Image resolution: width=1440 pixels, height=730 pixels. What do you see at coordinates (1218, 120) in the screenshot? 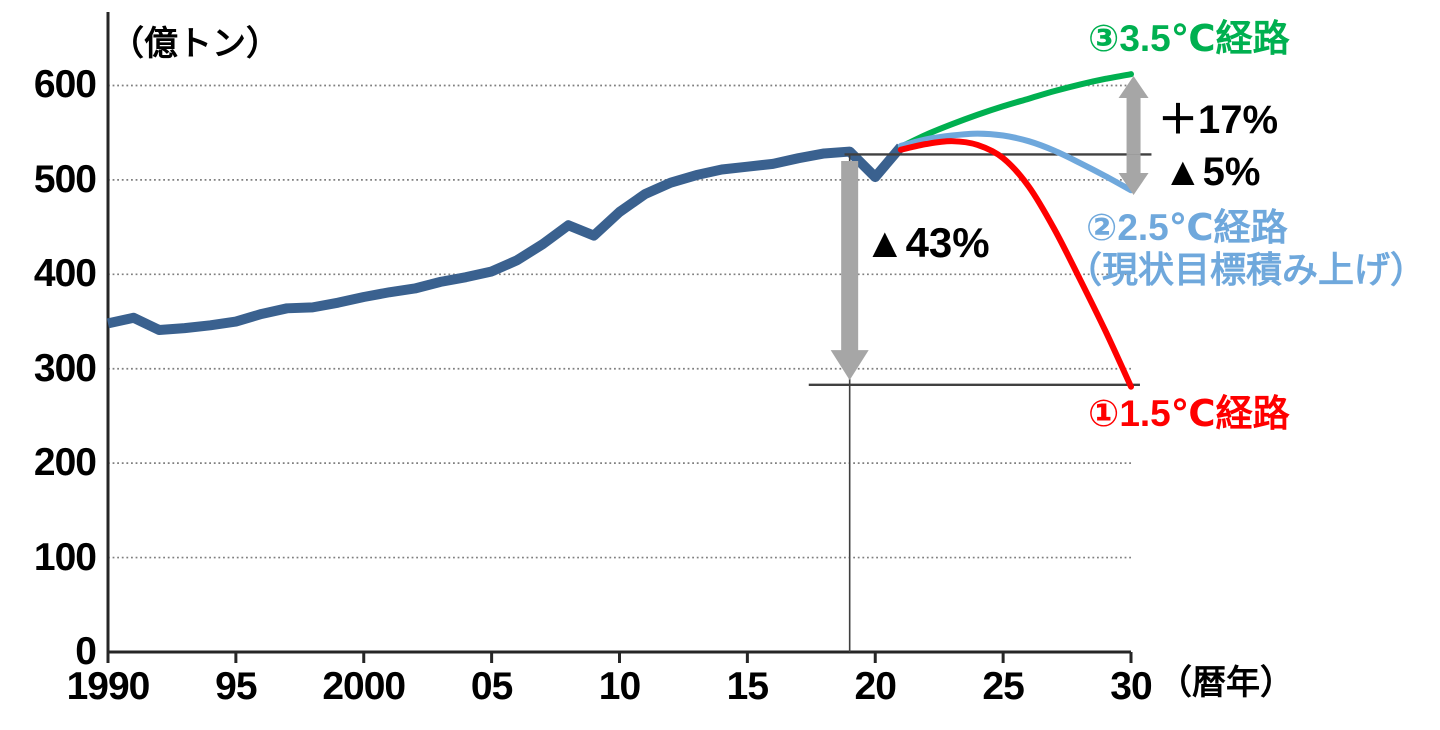
I see `annotation-plus-17-percent: ＋17%` at bounding box center [1218, 120].